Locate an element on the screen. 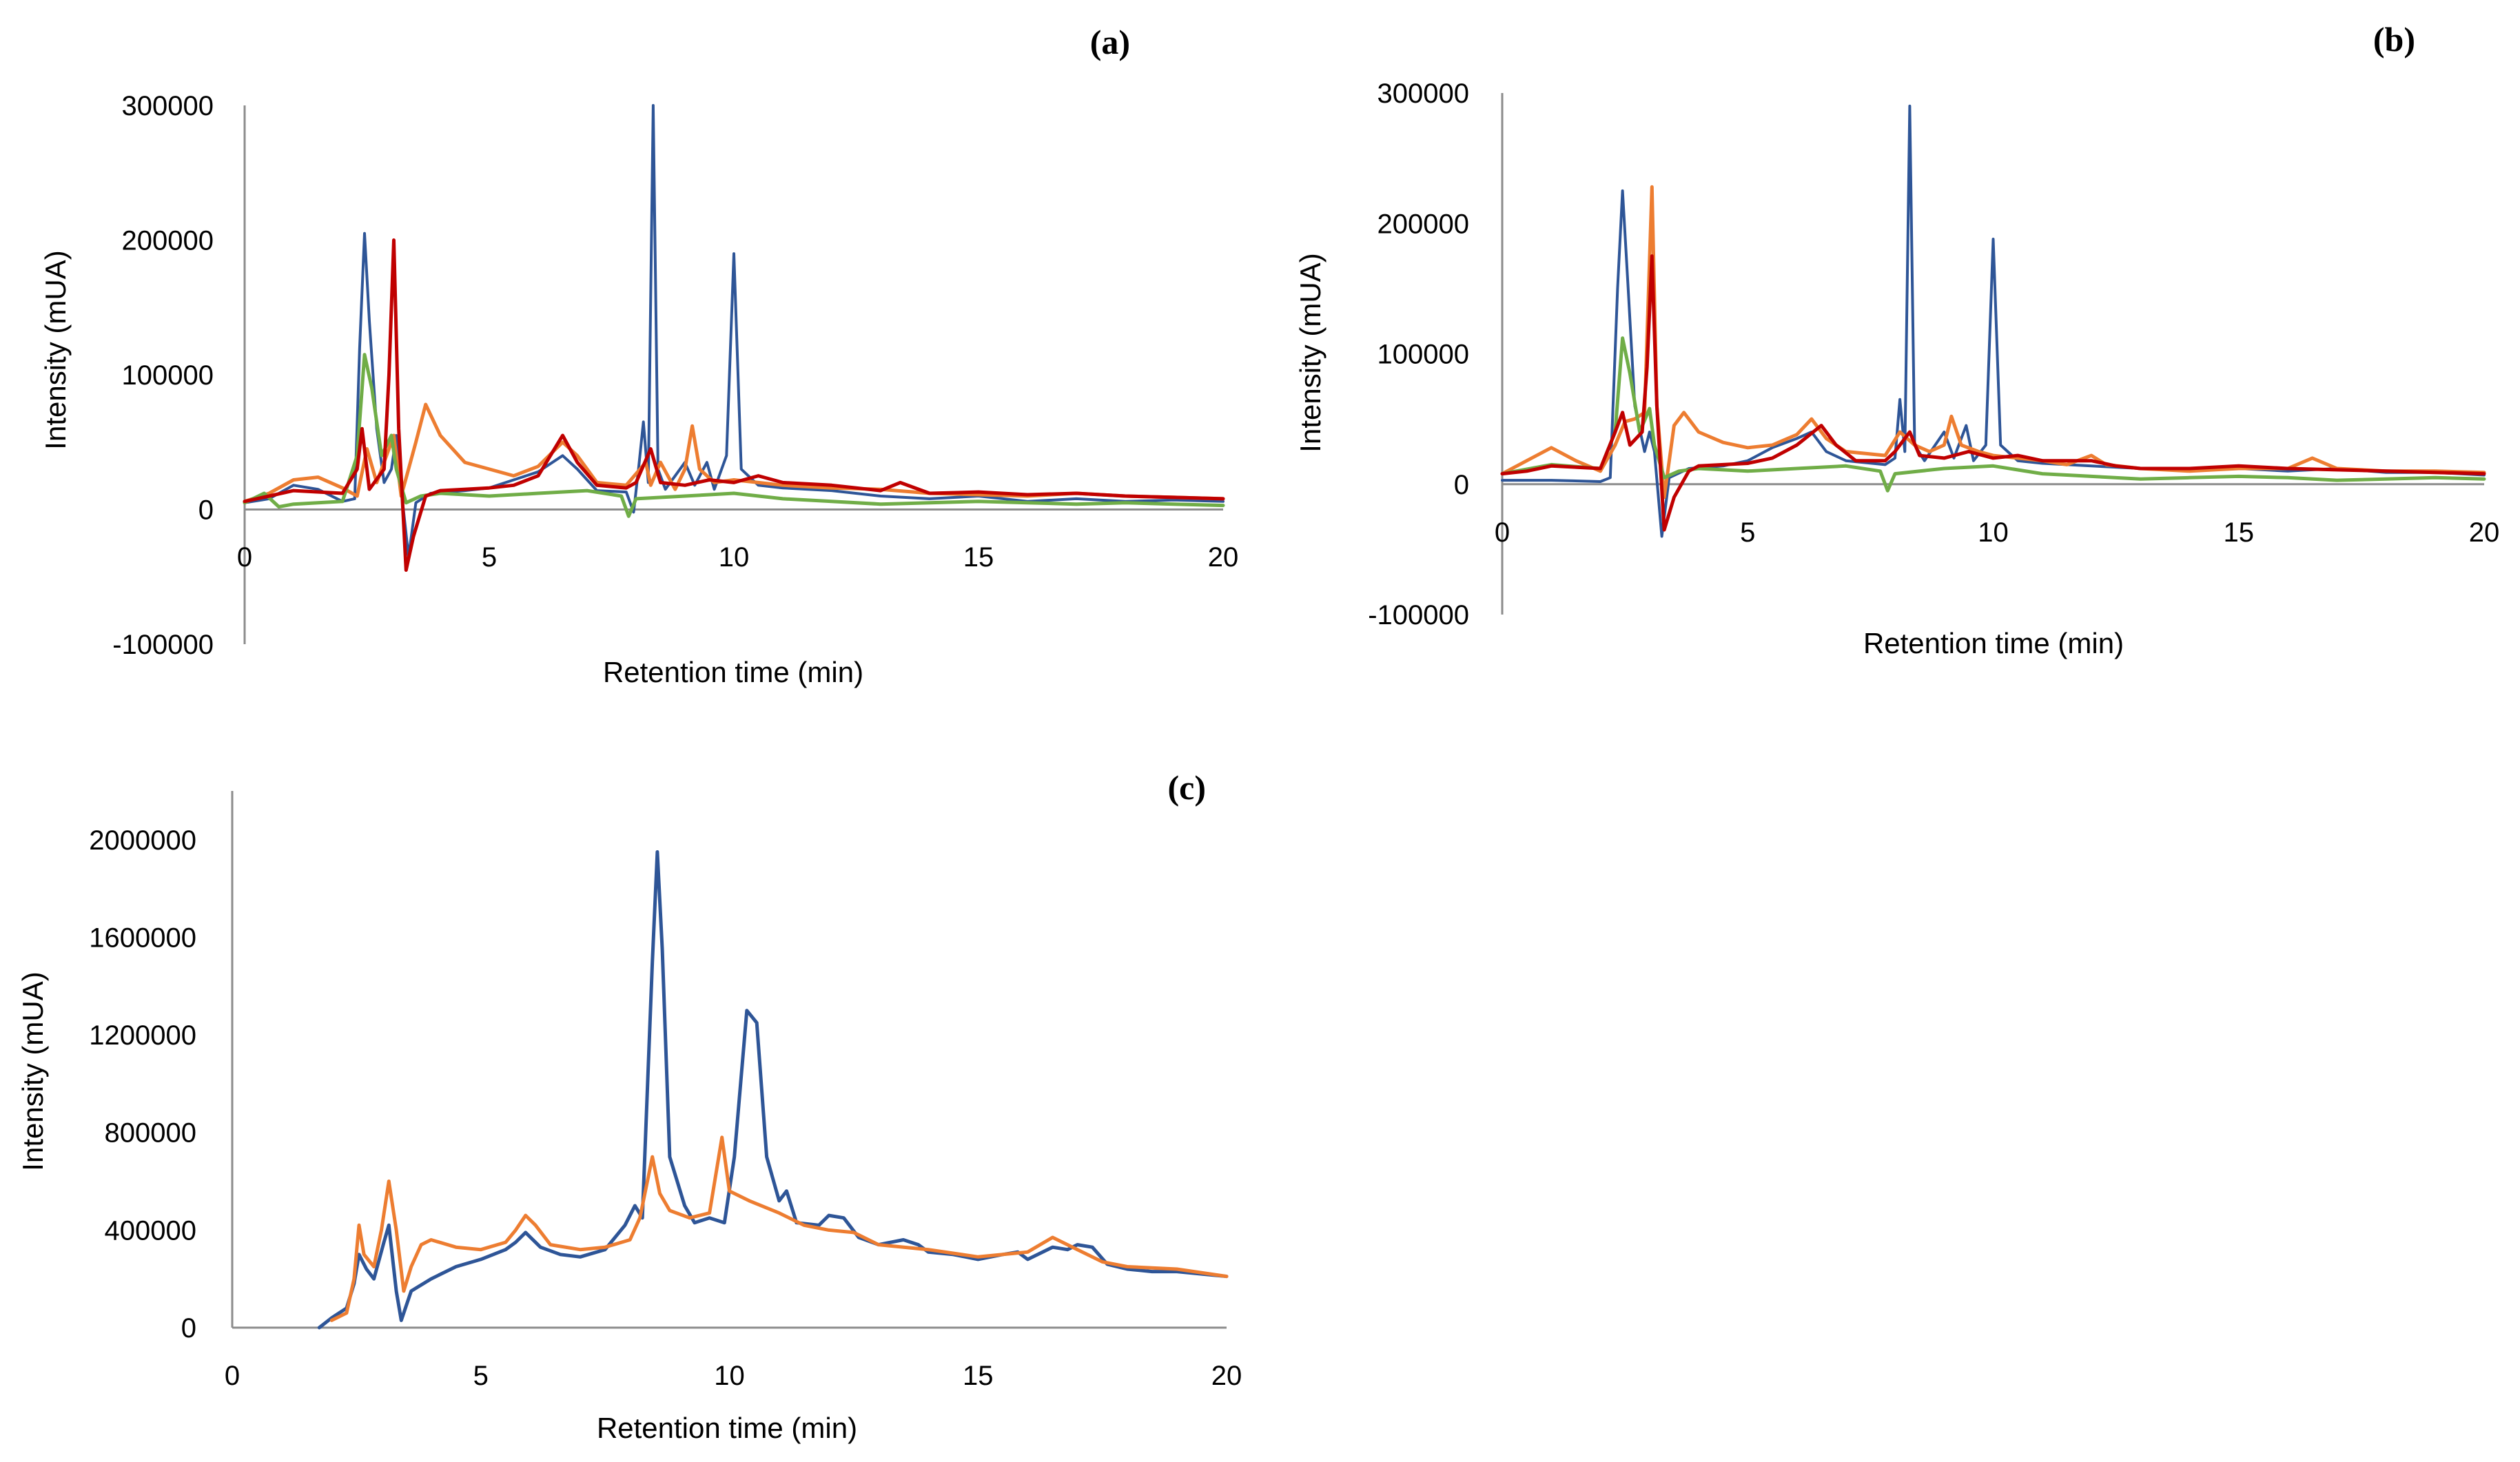  y-tick-label-a: 0 is located at coordinates (206, 510).